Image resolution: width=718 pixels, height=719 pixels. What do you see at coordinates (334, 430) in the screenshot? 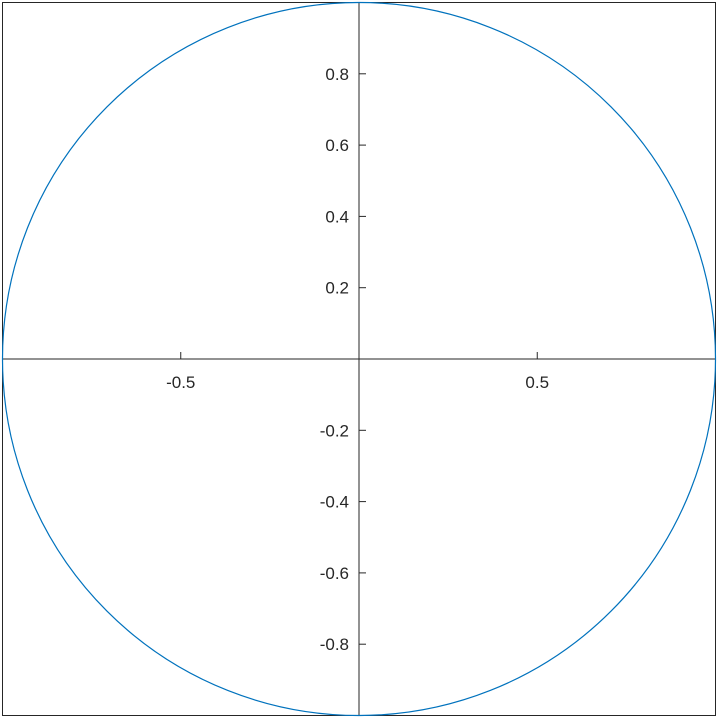
I see `y-tick-label: -0.2` at bounding box center [334, 430].